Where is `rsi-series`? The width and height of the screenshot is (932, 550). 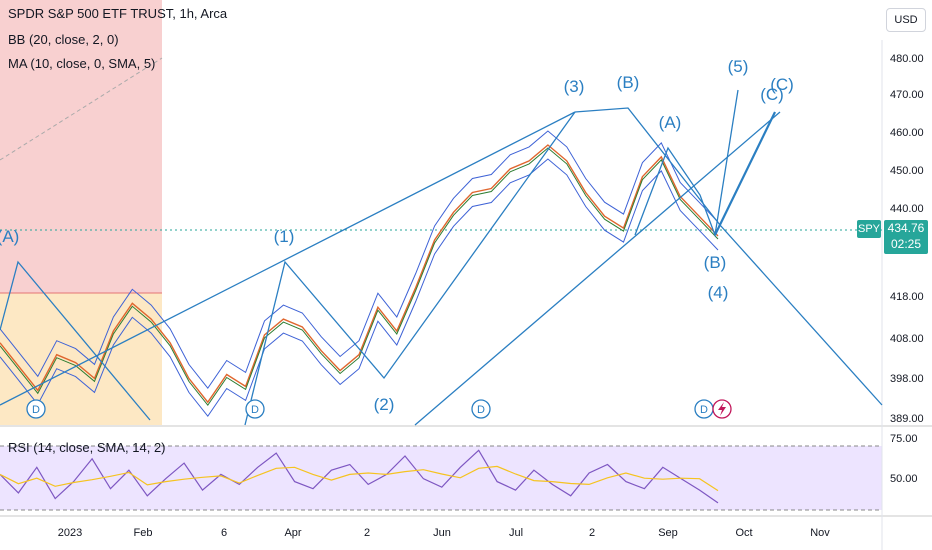 rsi-series is located at coordinates (359, 476).